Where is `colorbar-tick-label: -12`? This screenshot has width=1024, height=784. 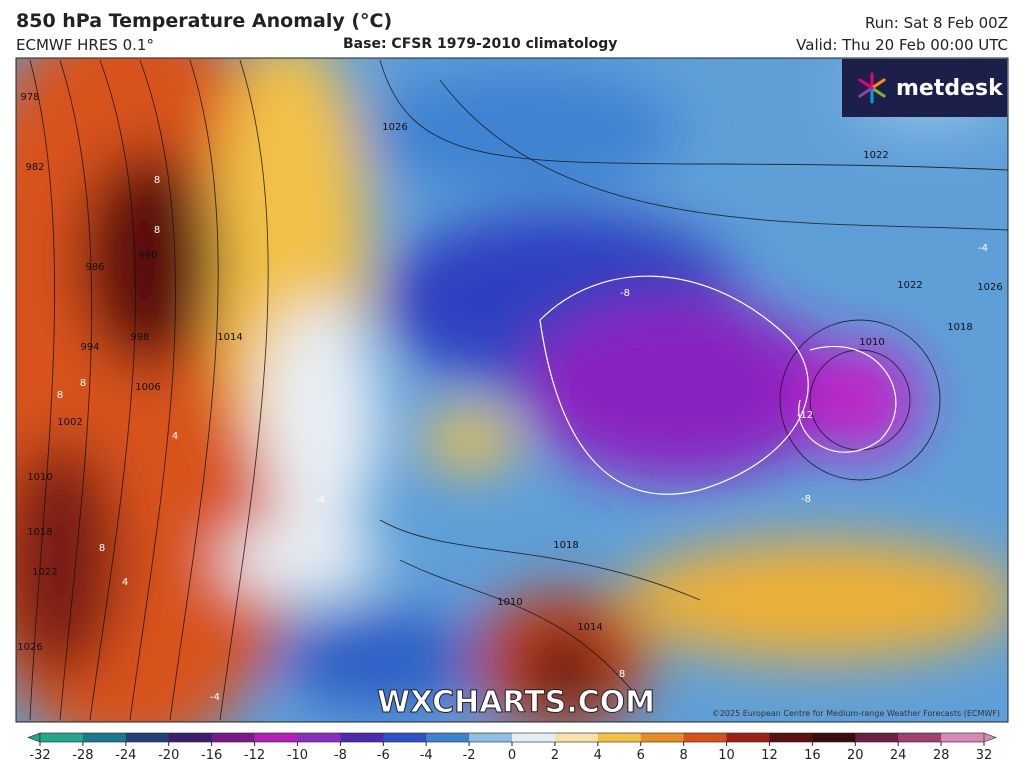
colorbar-tick-label: -12 is located at coordinates (254, 755).